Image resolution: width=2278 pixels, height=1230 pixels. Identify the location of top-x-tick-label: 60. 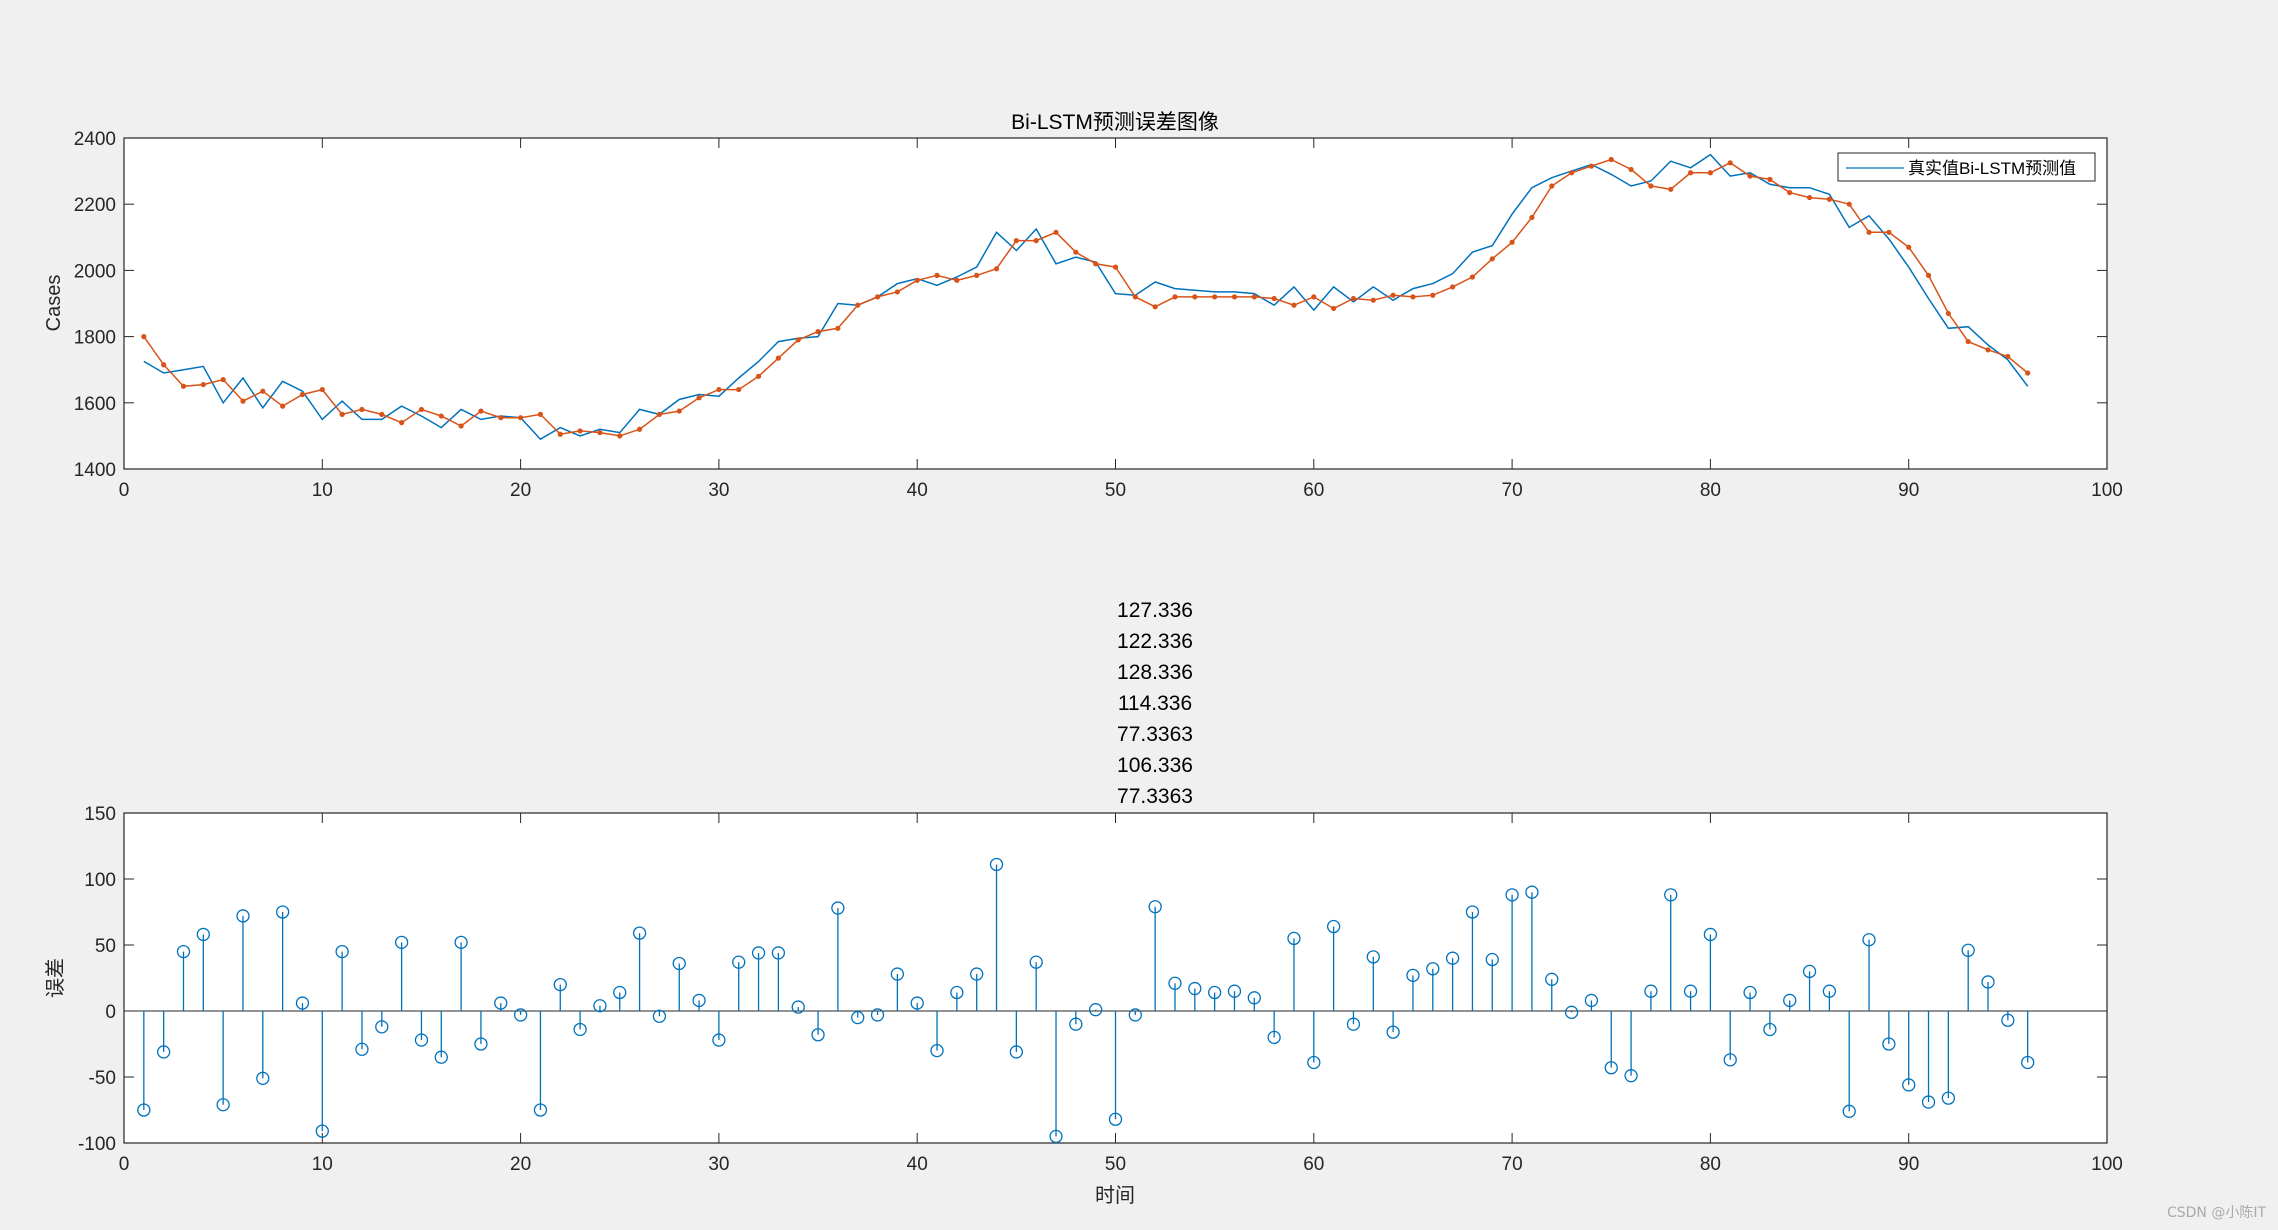
(1313, 490).